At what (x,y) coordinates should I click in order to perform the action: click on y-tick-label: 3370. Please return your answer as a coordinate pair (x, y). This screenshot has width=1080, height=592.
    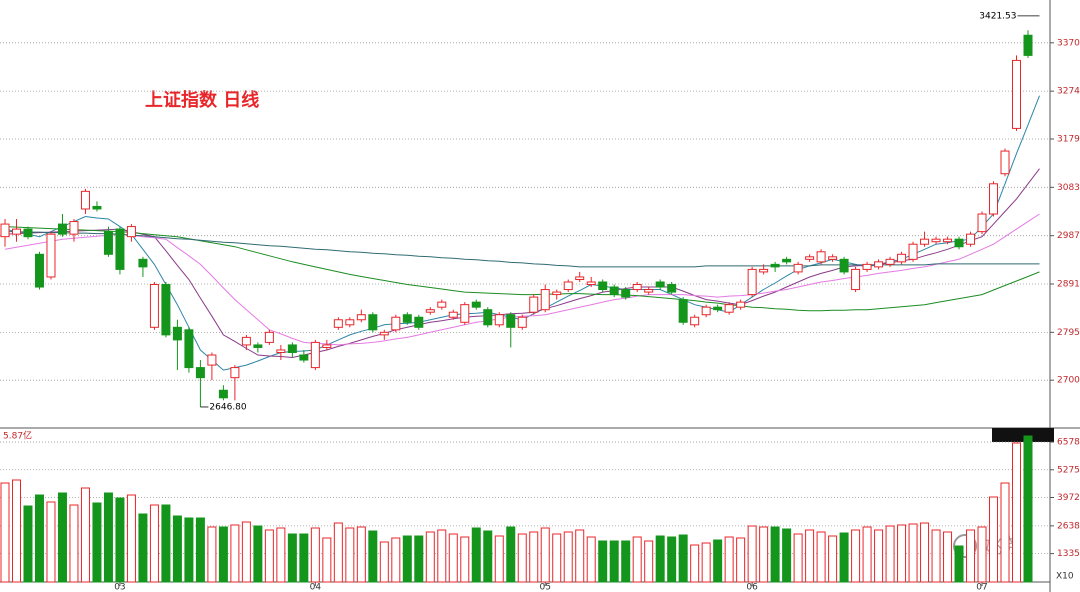
    Looking at the image, I should click on (1068, 43).